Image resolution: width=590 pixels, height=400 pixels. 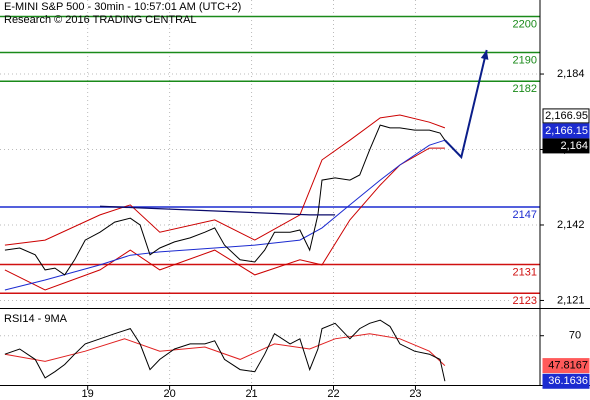 I want to click on value-tag-label: 47.8167, so click(x=568, y=365).